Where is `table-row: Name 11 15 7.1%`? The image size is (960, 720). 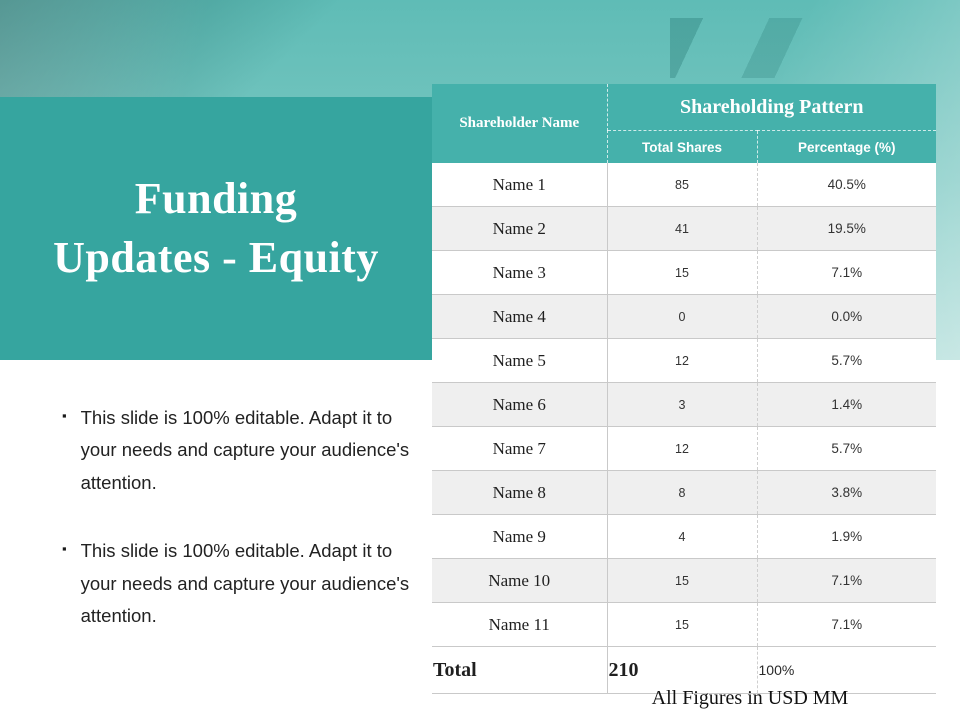
table-row: Name 11 15 7.1% is located at coordinates (684, 624).